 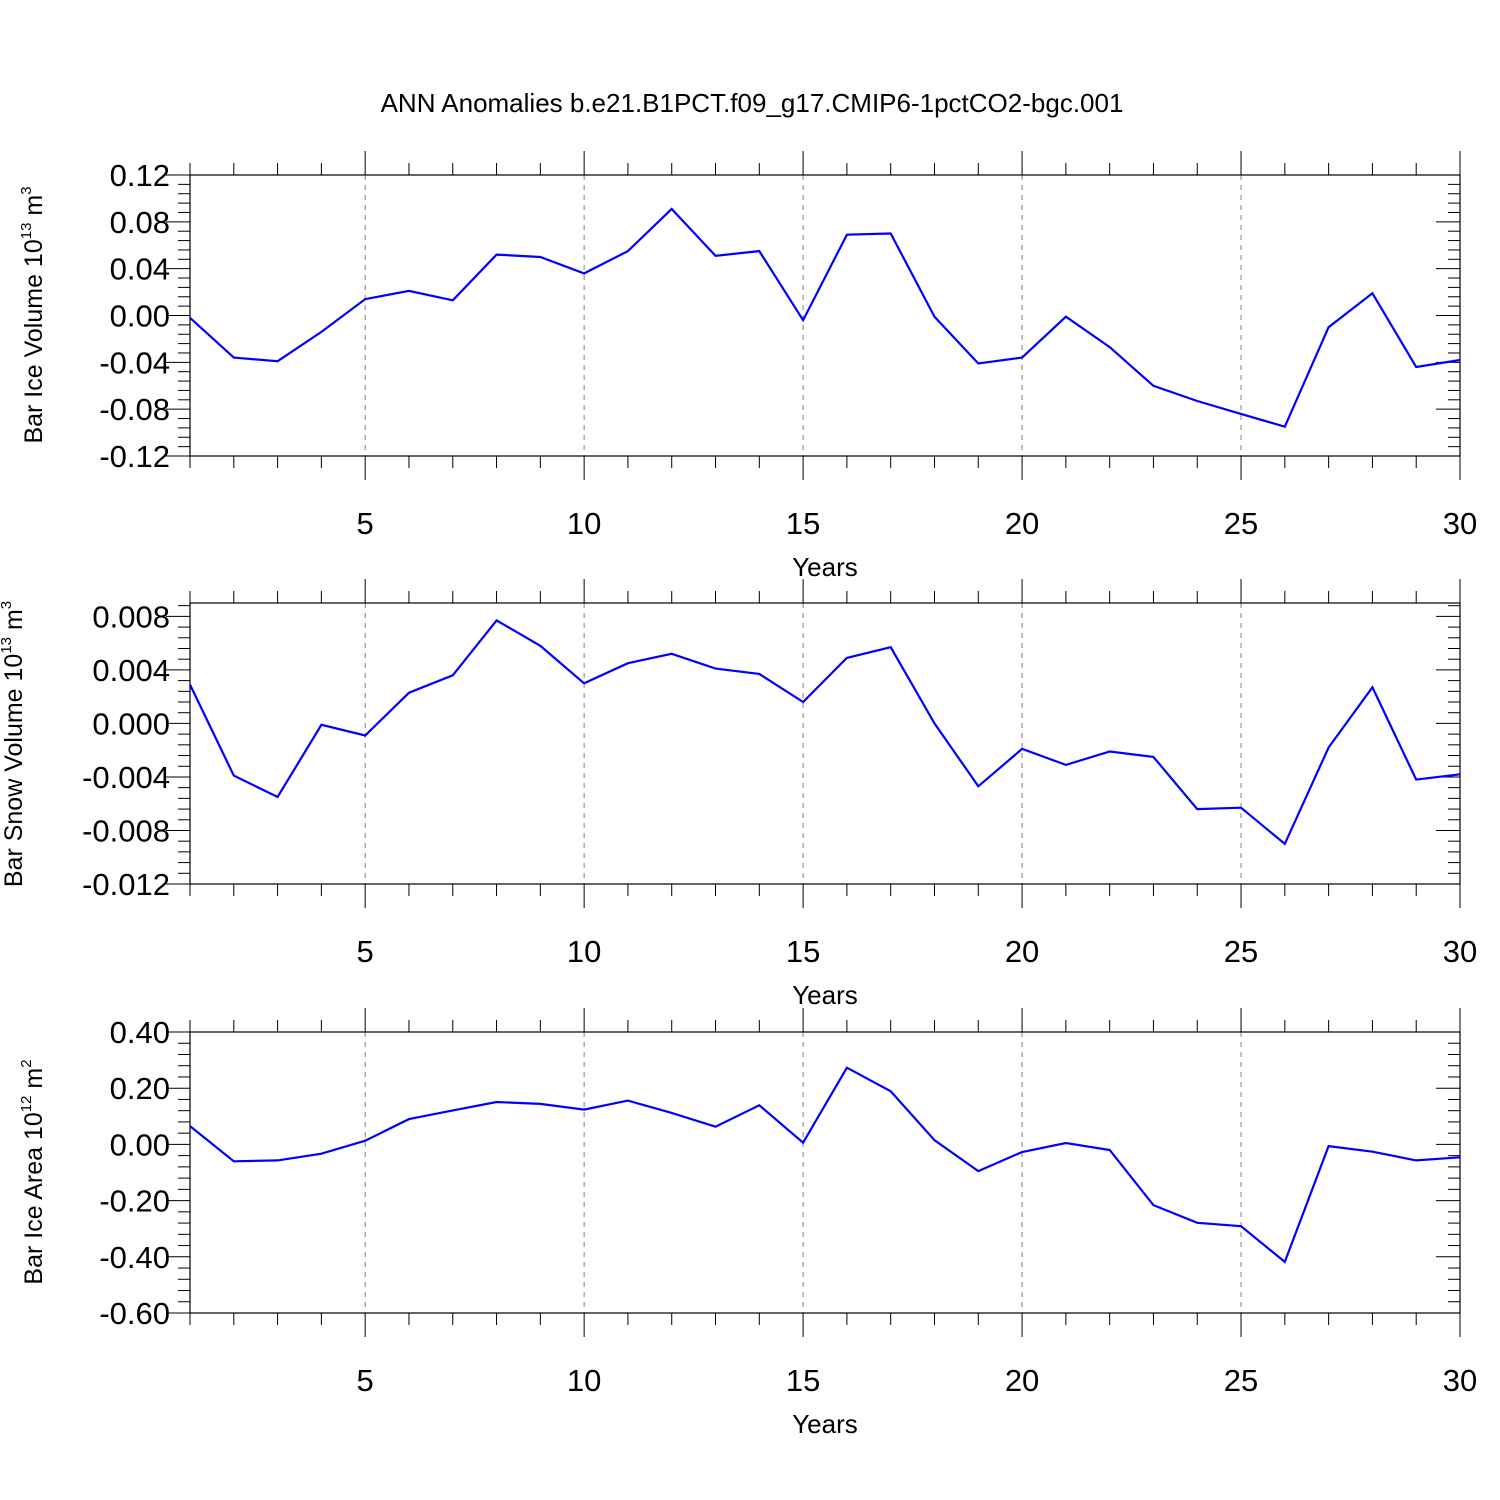 I want to click on y-tick-label: -0.004, so click(x=126, y=777).